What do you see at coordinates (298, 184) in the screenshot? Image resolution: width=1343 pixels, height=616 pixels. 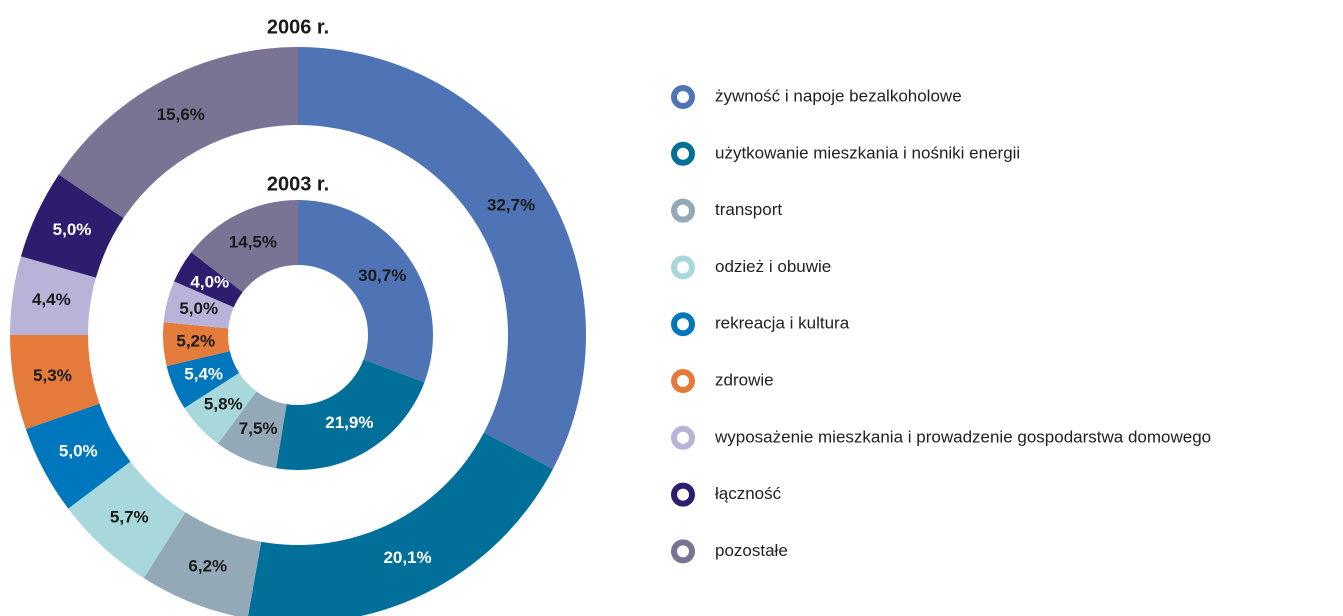 I see `inner-title: 2003 r.` at bounding box center [298, 184].